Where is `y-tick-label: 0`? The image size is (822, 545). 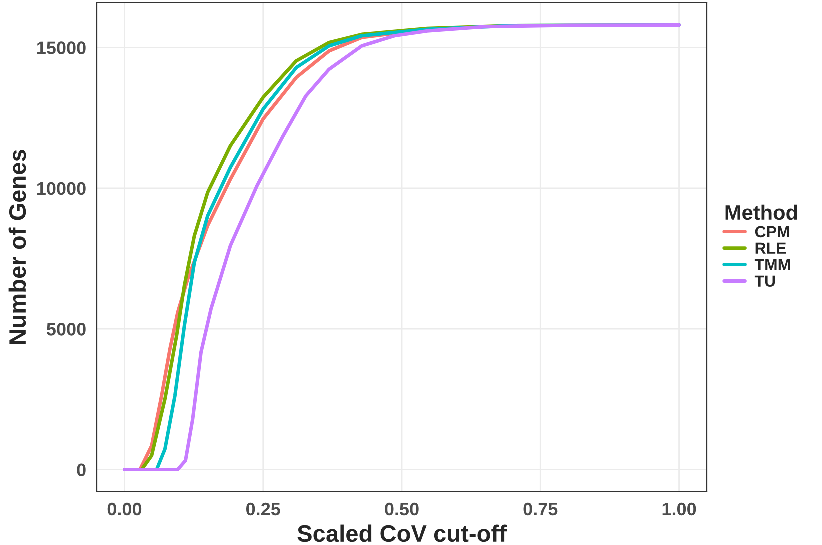
y-tick-label: 0 is located at coordinates (81, 470).